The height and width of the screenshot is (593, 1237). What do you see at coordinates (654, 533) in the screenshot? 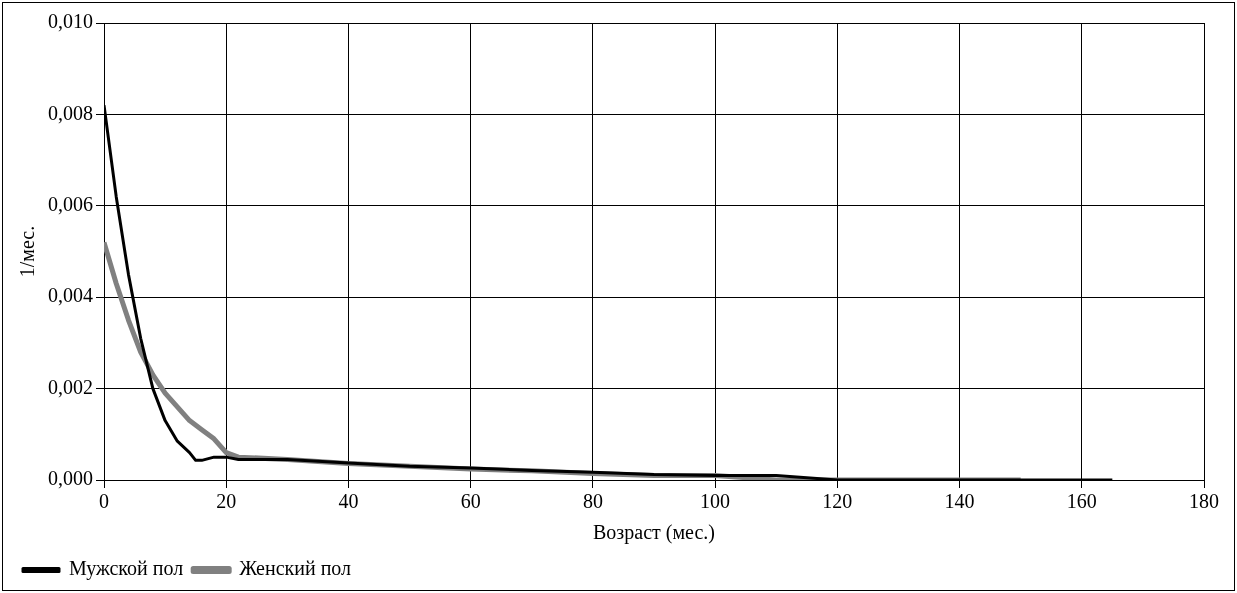
I see `x-axis-title: Возраст (мес.)` at bounding box center [654, 533].